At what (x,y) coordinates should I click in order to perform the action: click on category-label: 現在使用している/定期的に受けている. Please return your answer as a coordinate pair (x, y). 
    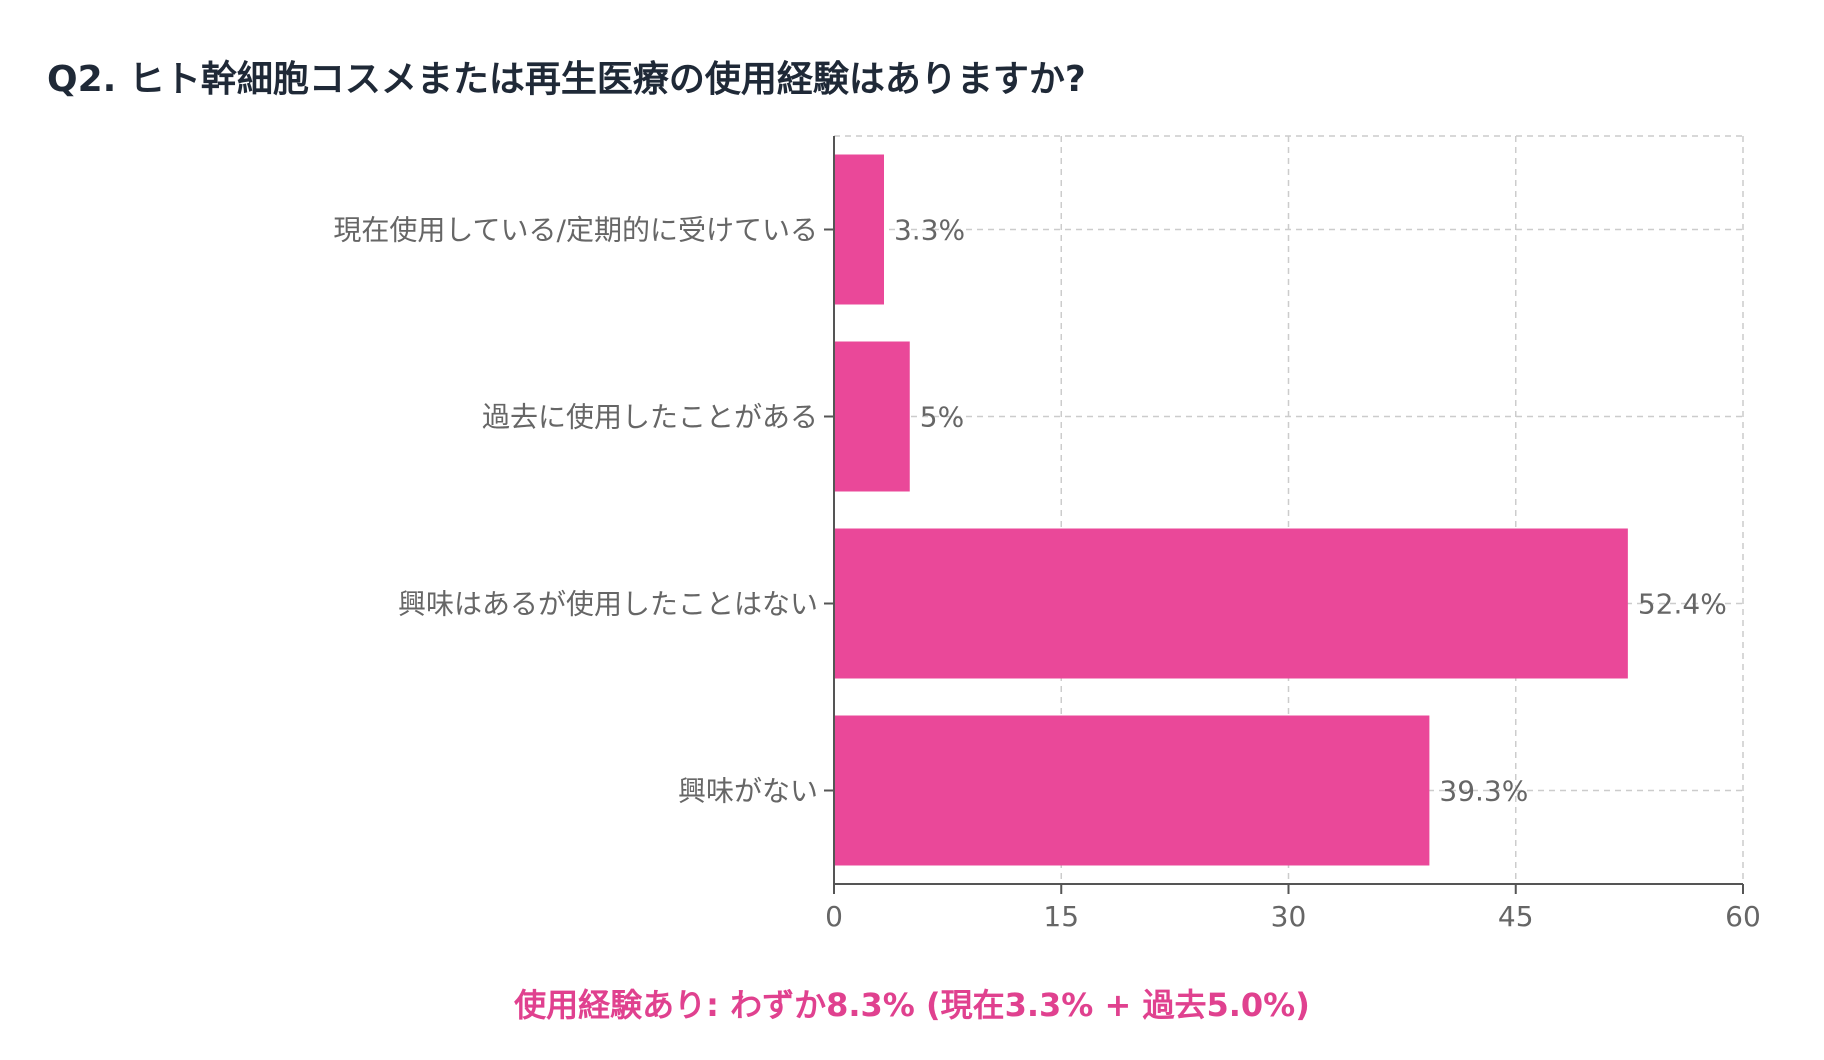
    Looking at the image, I should click on (575, 230).